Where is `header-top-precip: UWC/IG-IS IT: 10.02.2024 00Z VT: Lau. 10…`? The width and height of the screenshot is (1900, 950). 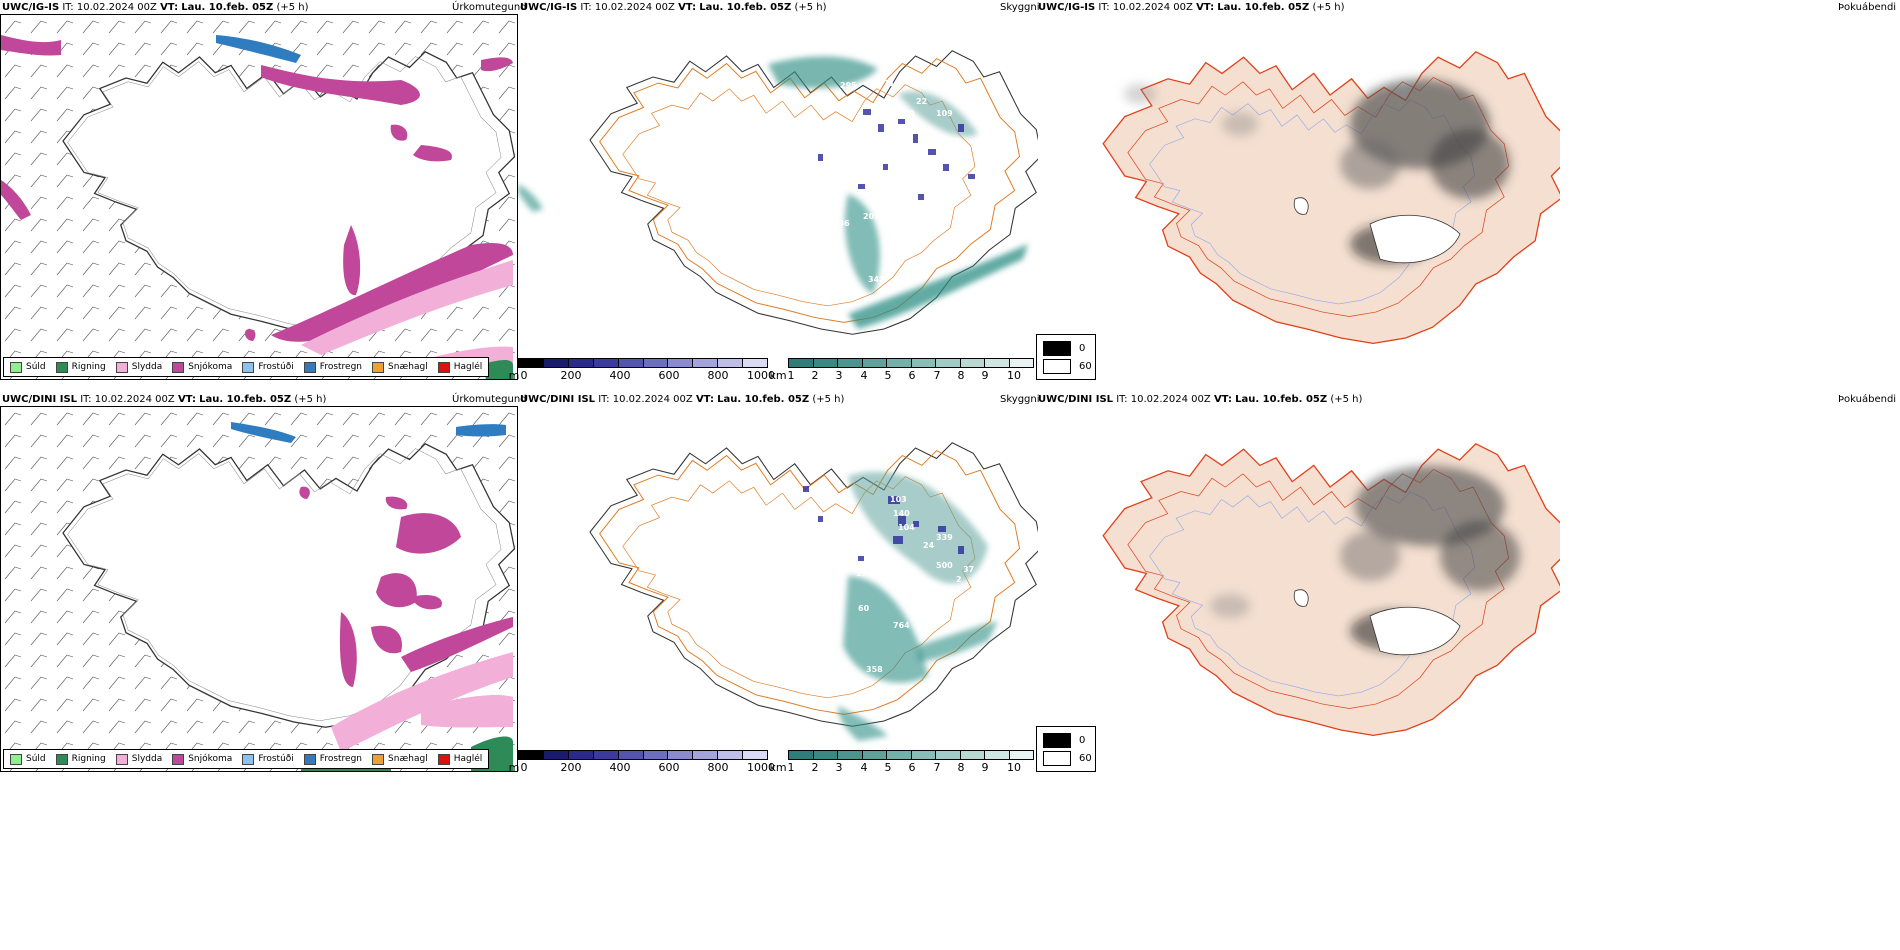
header-top-precip: UWC/IG-IS IT: 10.02.2024 00Z VT: Lau. 10… is located at coordinates (155, 7).